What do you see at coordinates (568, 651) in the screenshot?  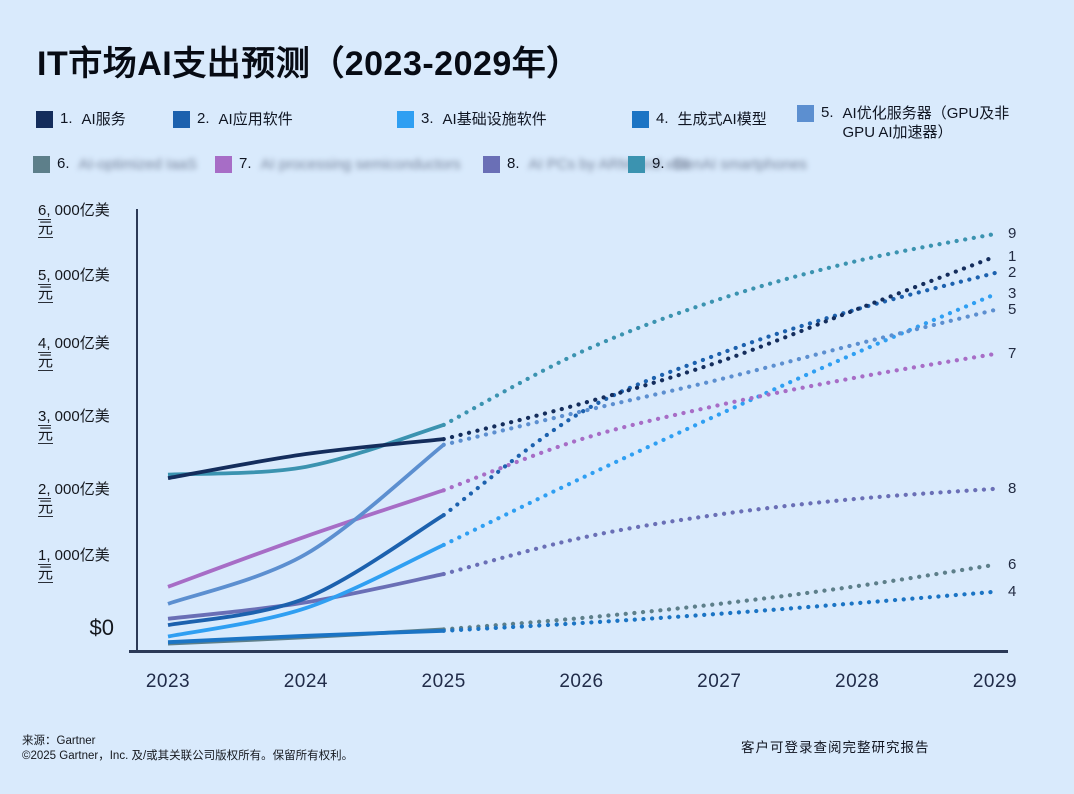 I see `x-axis-line` at bounding box center [568, 651].